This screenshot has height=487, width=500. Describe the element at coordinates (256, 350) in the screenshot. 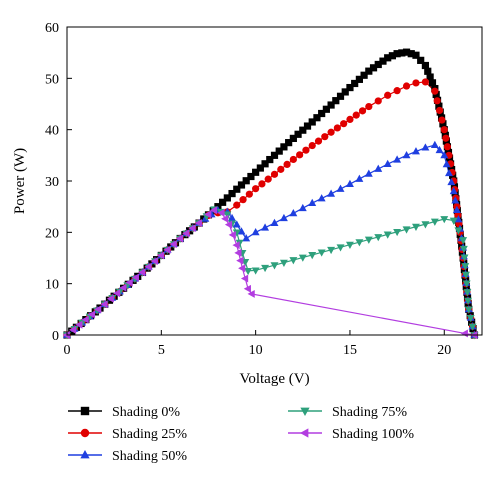

I see `x-tick-label: 10` at that location.